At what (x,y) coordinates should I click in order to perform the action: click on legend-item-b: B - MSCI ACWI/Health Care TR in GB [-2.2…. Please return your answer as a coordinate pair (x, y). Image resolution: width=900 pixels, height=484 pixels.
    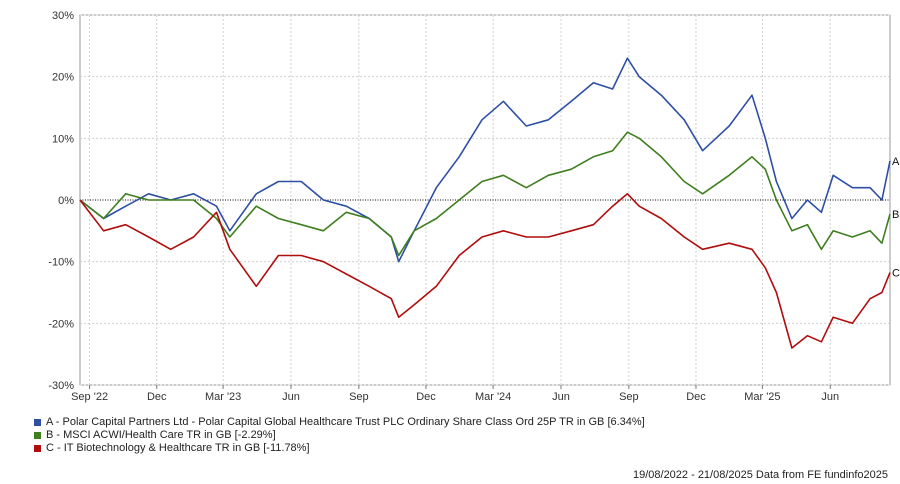
    Looking at the image, I should click on (339, 435).